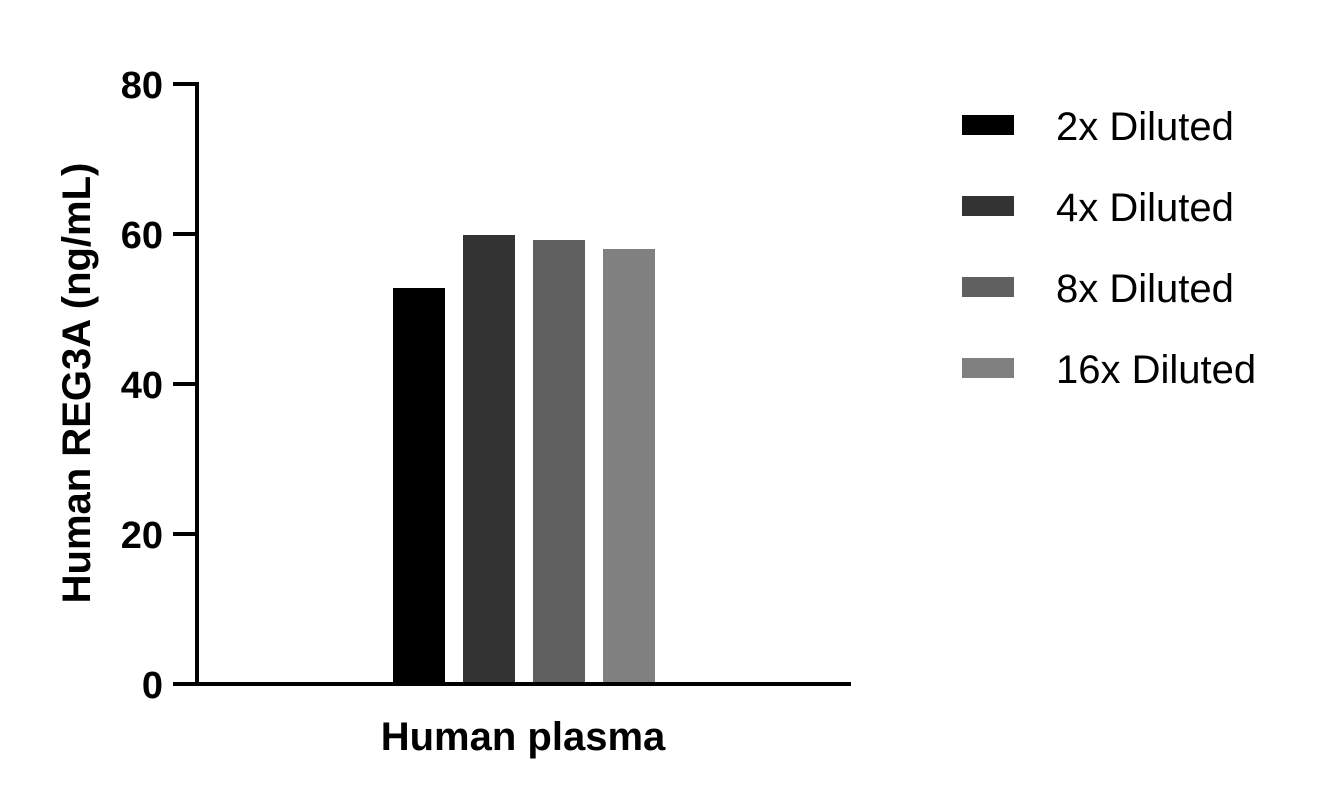 This screenshot has height=804, width=1338. Describe the element at coordinates (1145, 208) in the screenshot. I see `legend-label: 4x Diluted` at that location.